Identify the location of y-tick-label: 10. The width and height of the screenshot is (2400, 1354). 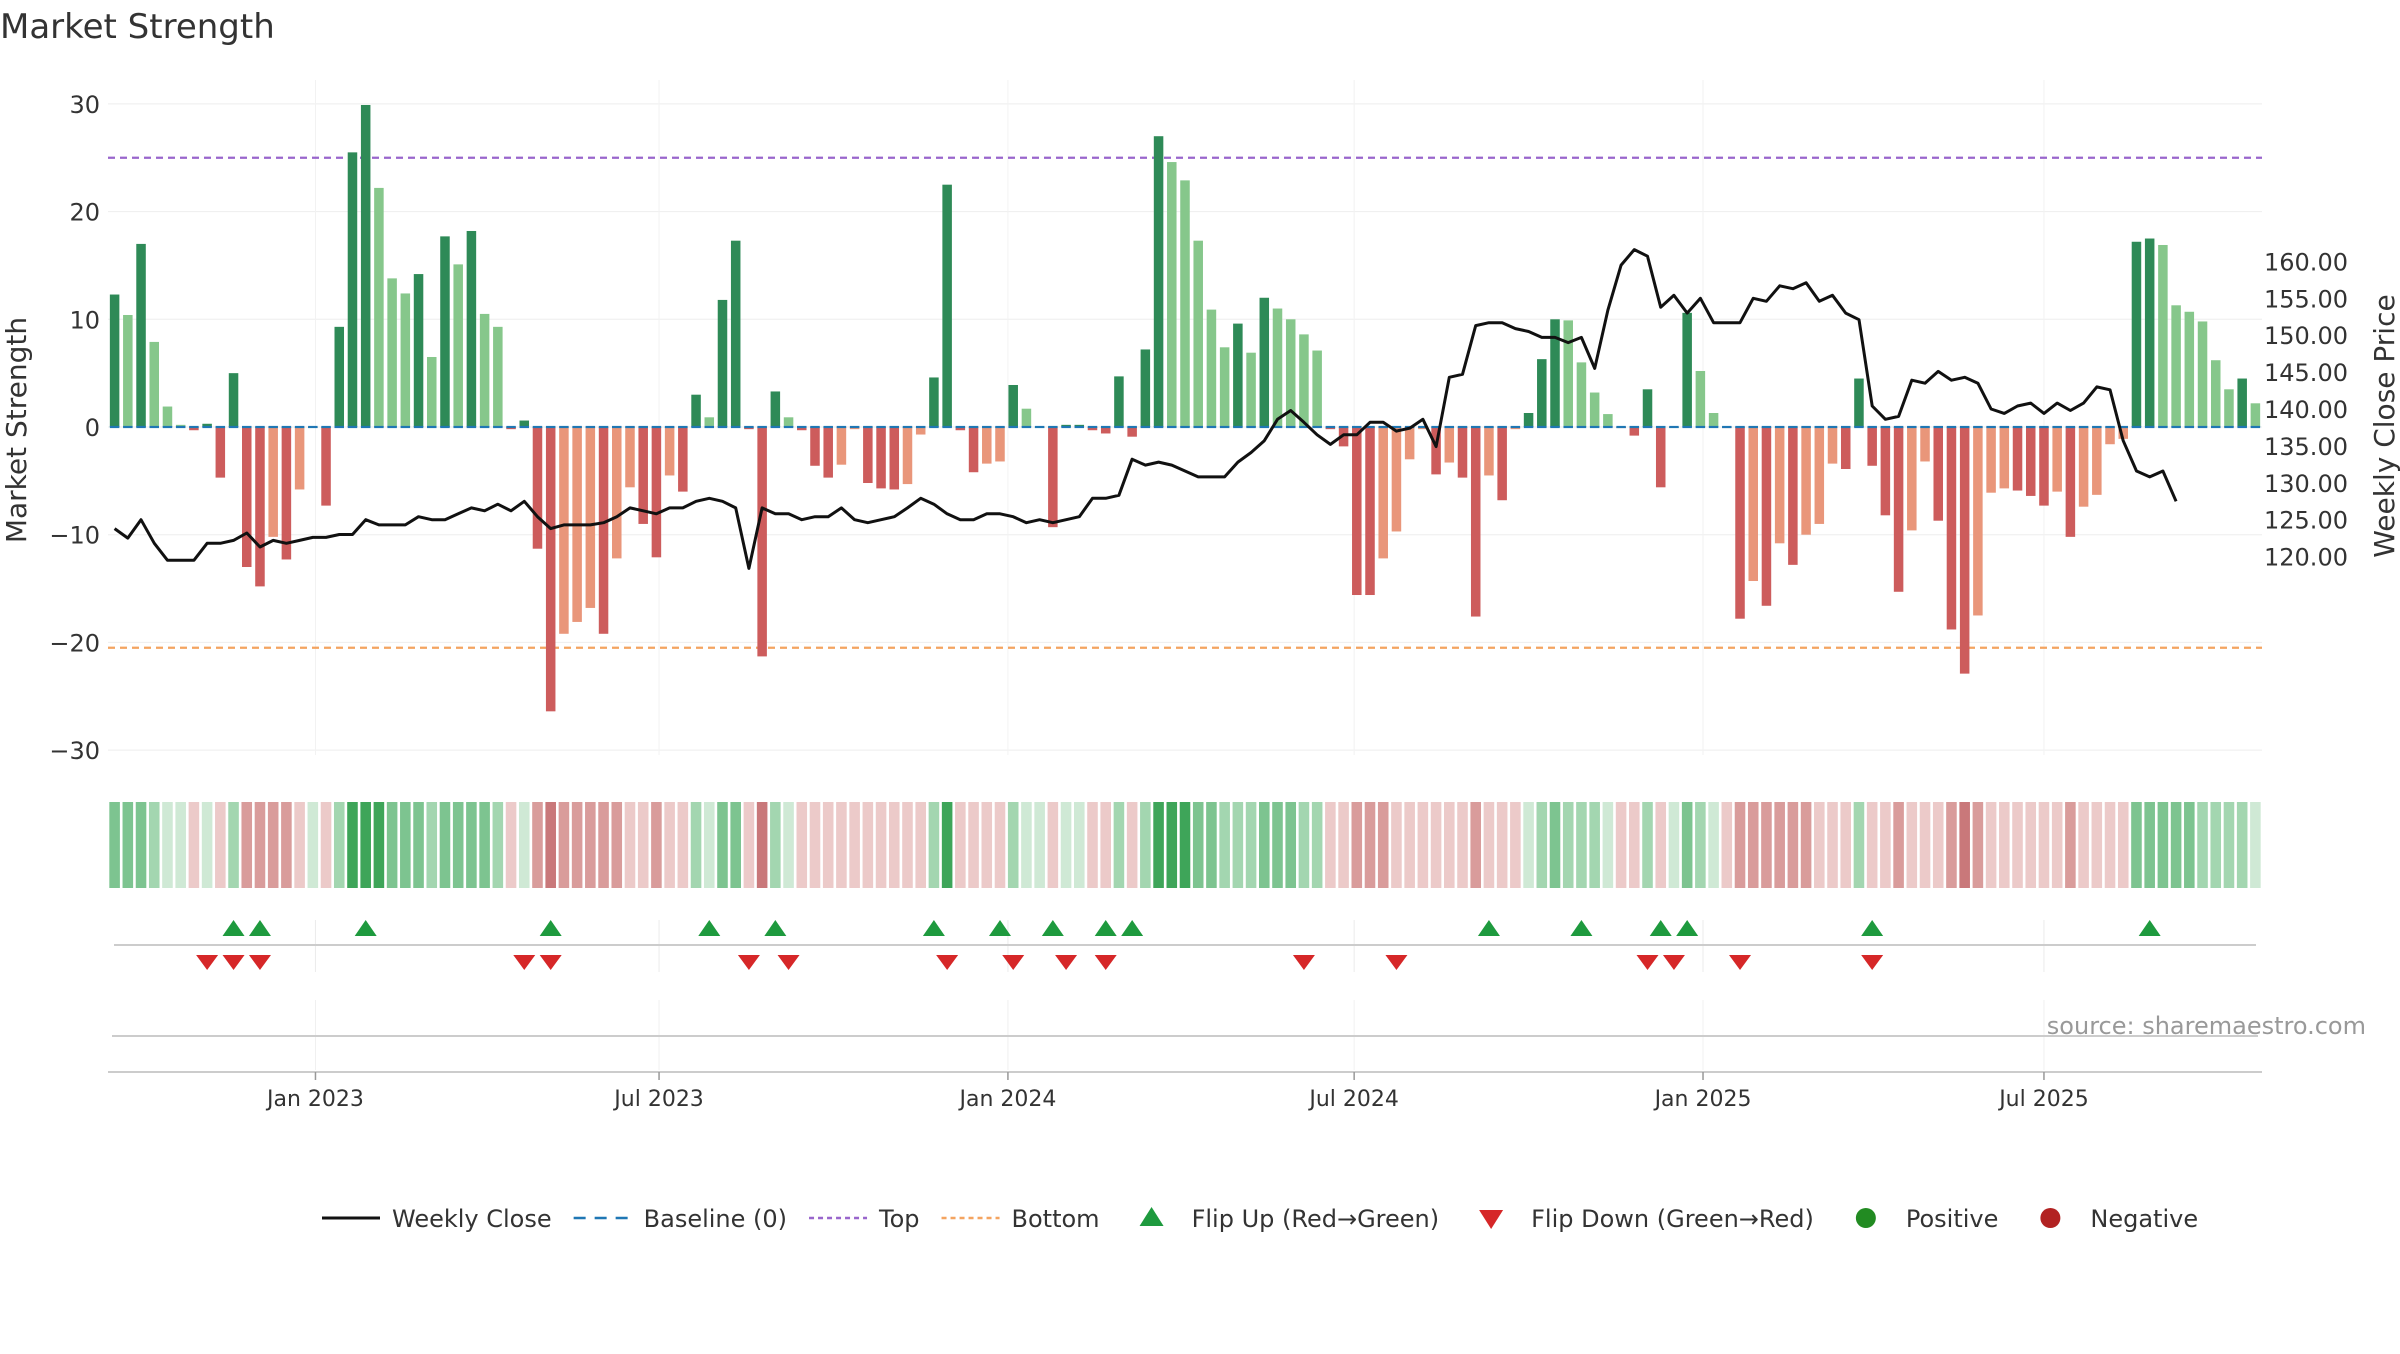
(84, 320).